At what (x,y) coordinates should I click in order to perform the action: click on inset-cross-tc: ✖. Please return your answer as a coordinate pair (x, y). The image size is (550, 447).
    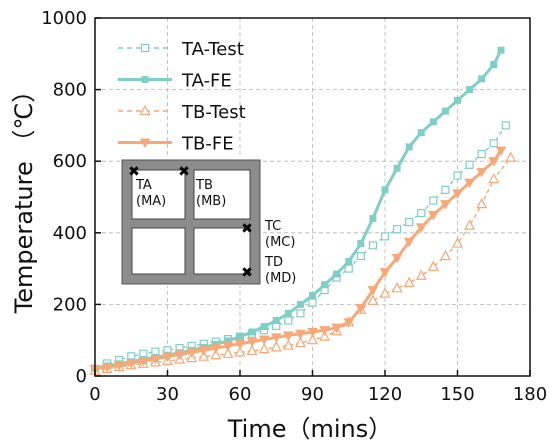
    Looking at the image, I should click on (247, 229).